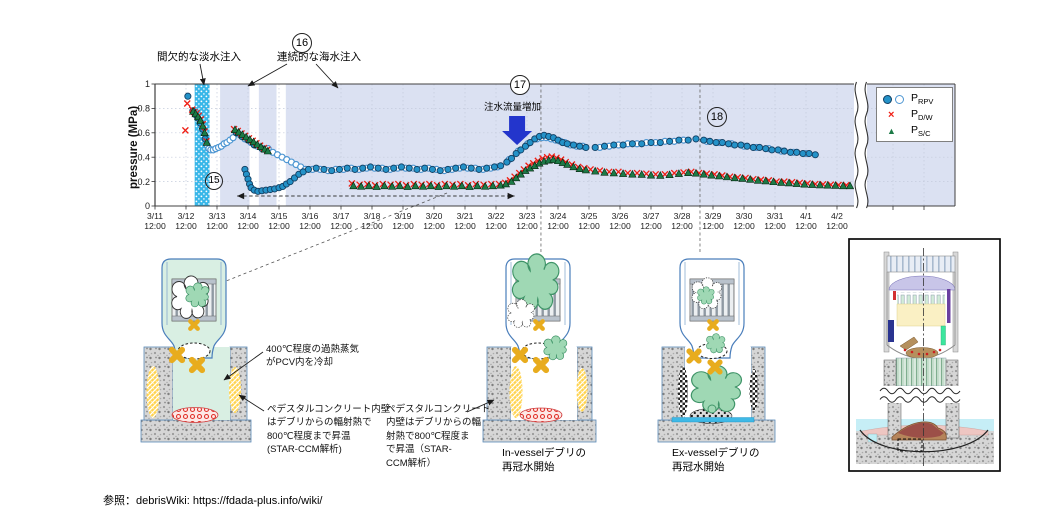 The width and height of the screenshot is (1051, 522). I want to click on y-axis-label: pressure (MPa), so click(134, 147).